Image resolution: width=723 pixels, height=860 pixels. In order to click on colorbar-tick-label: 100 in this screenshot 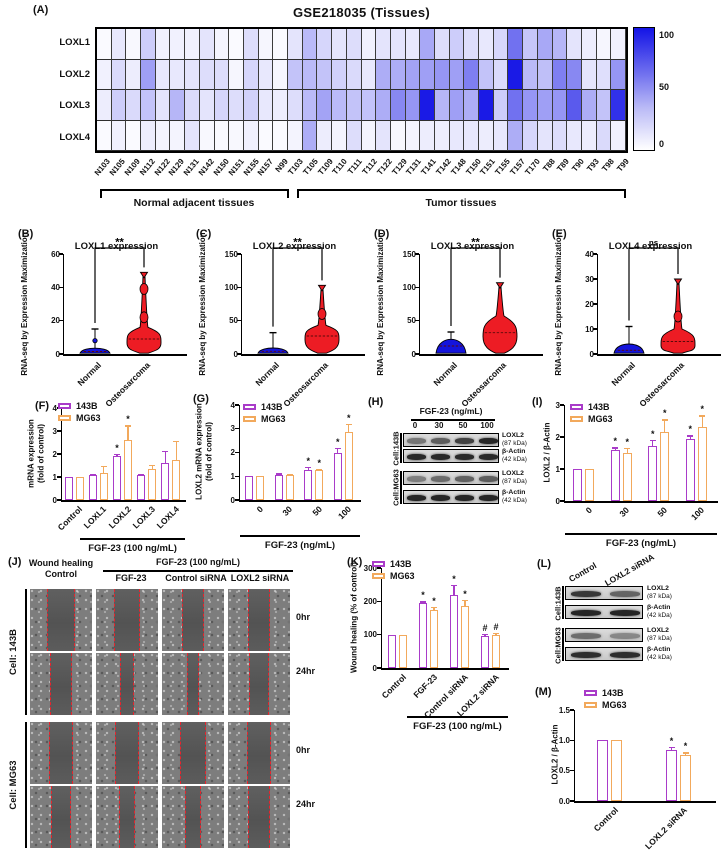, I will do `click(667, 35)`.